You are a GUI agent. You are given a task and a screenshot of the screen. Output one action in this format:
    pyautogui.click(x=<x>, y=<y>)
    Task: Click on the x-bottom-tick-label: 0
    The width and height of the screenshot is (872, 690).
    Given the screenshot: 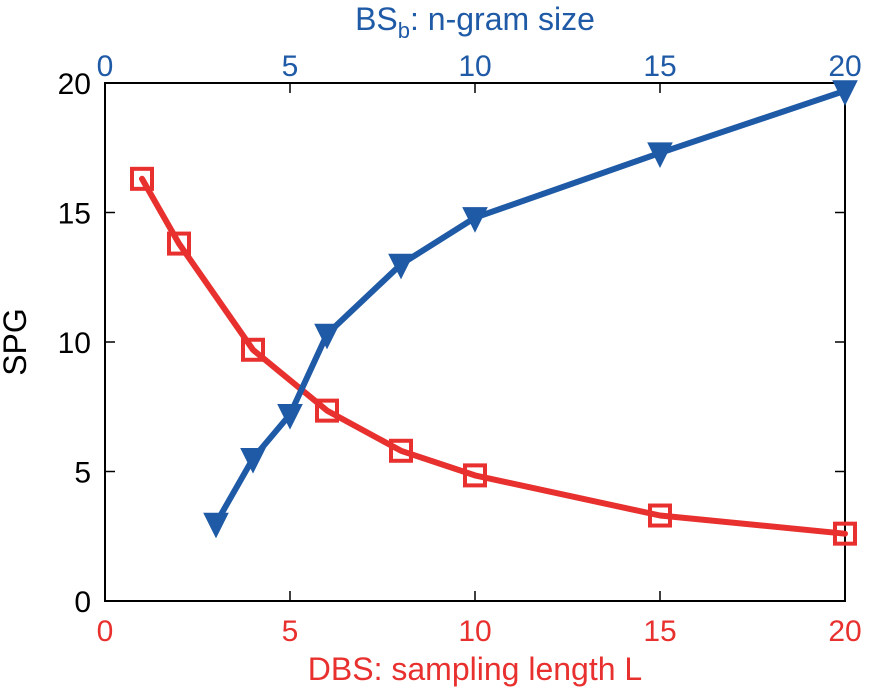 What is the action you would take?
    pyautogui.click(x=105, y=631)
    